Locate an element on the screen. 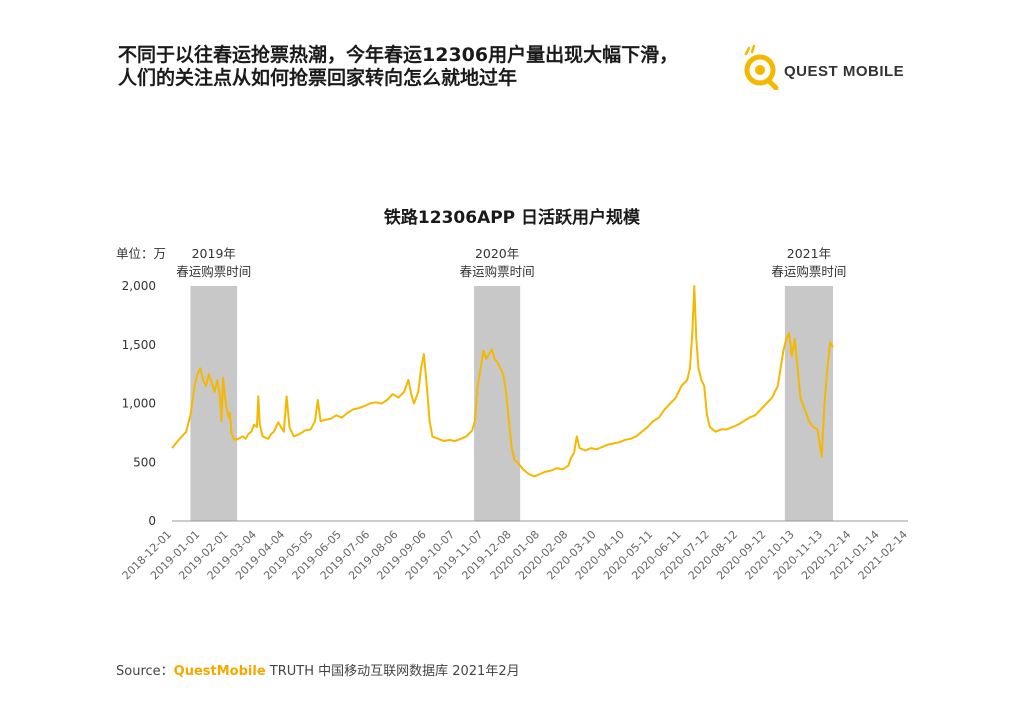 The height and width of the screenshot is (724, 1024). y-tick-label: 1,000 is located at coordinates (139, 404).